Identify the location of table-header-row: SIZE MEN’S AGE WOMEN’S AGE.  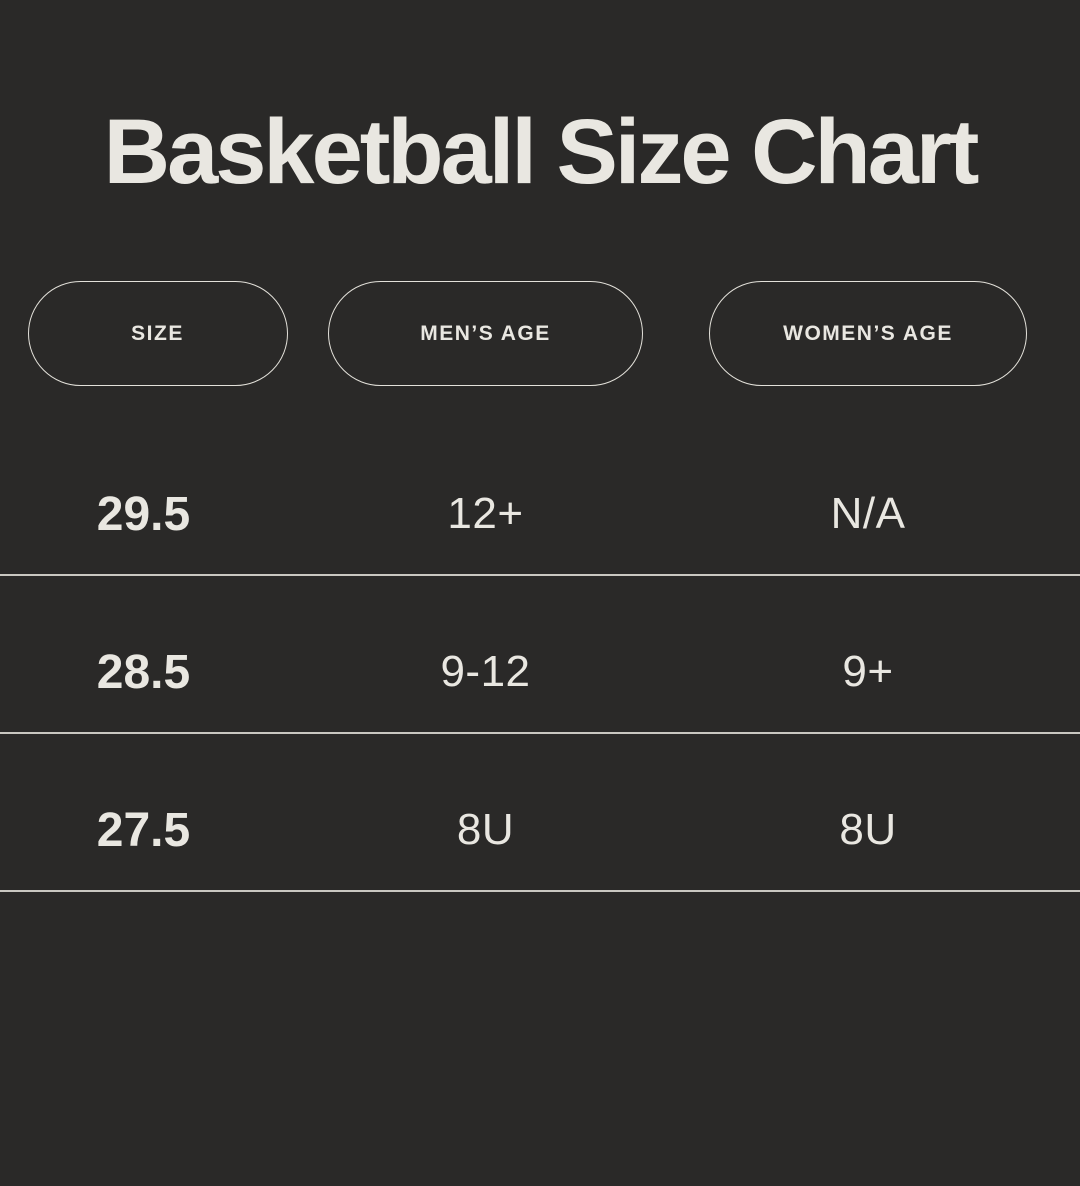
(540, 333).